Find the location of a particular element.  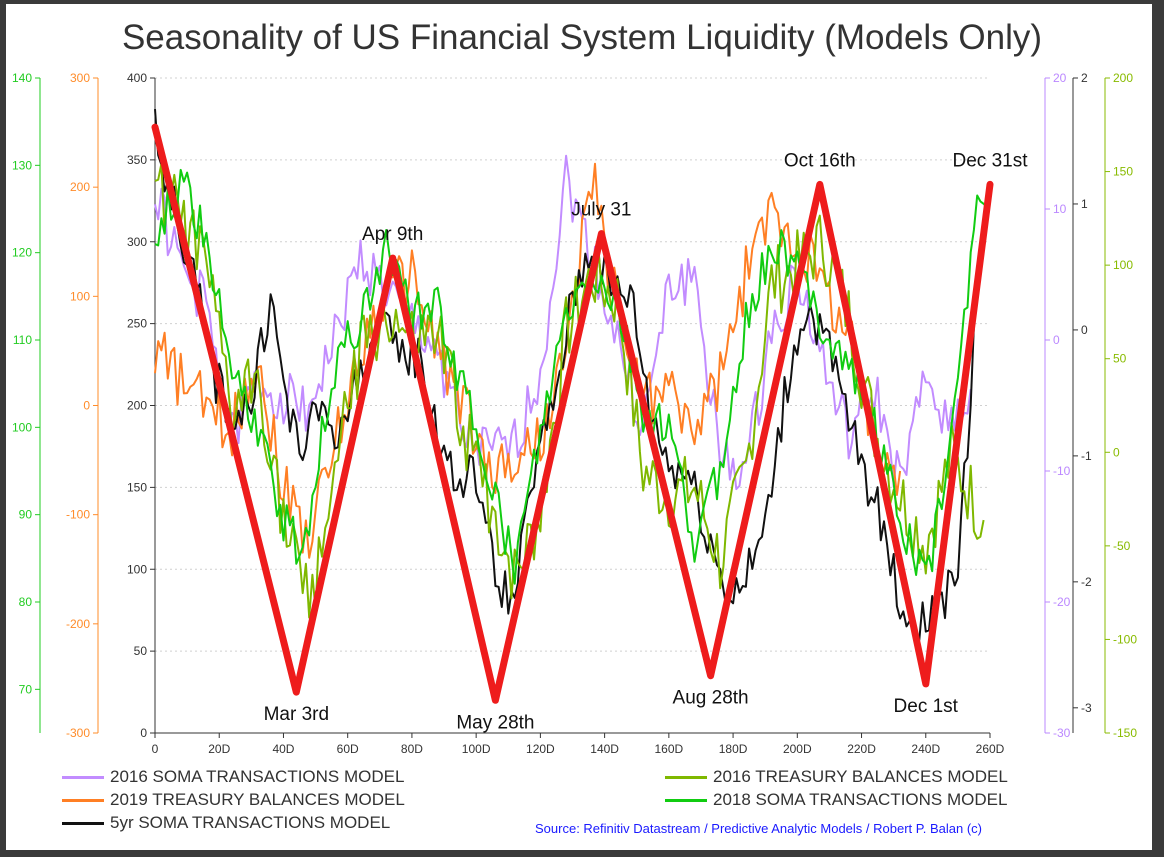

x-tick-label: 20D is located at coordinates (219, 749).